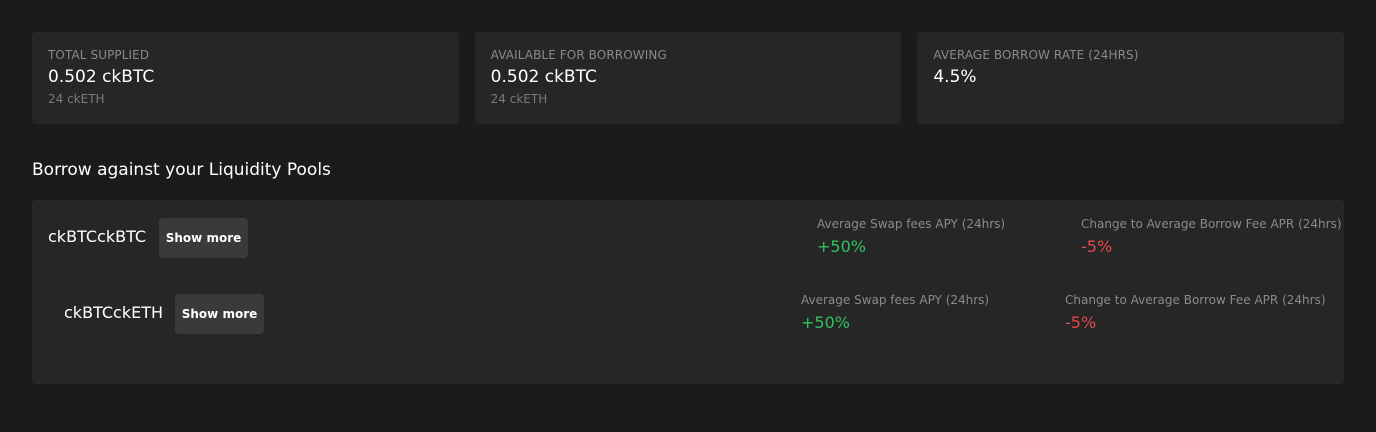 This screenshot has height=432, width=1376. Describe the element at coordinates (97, 236) in the screenshot. I see `pool-name: ckBTCckBTC` at that location.